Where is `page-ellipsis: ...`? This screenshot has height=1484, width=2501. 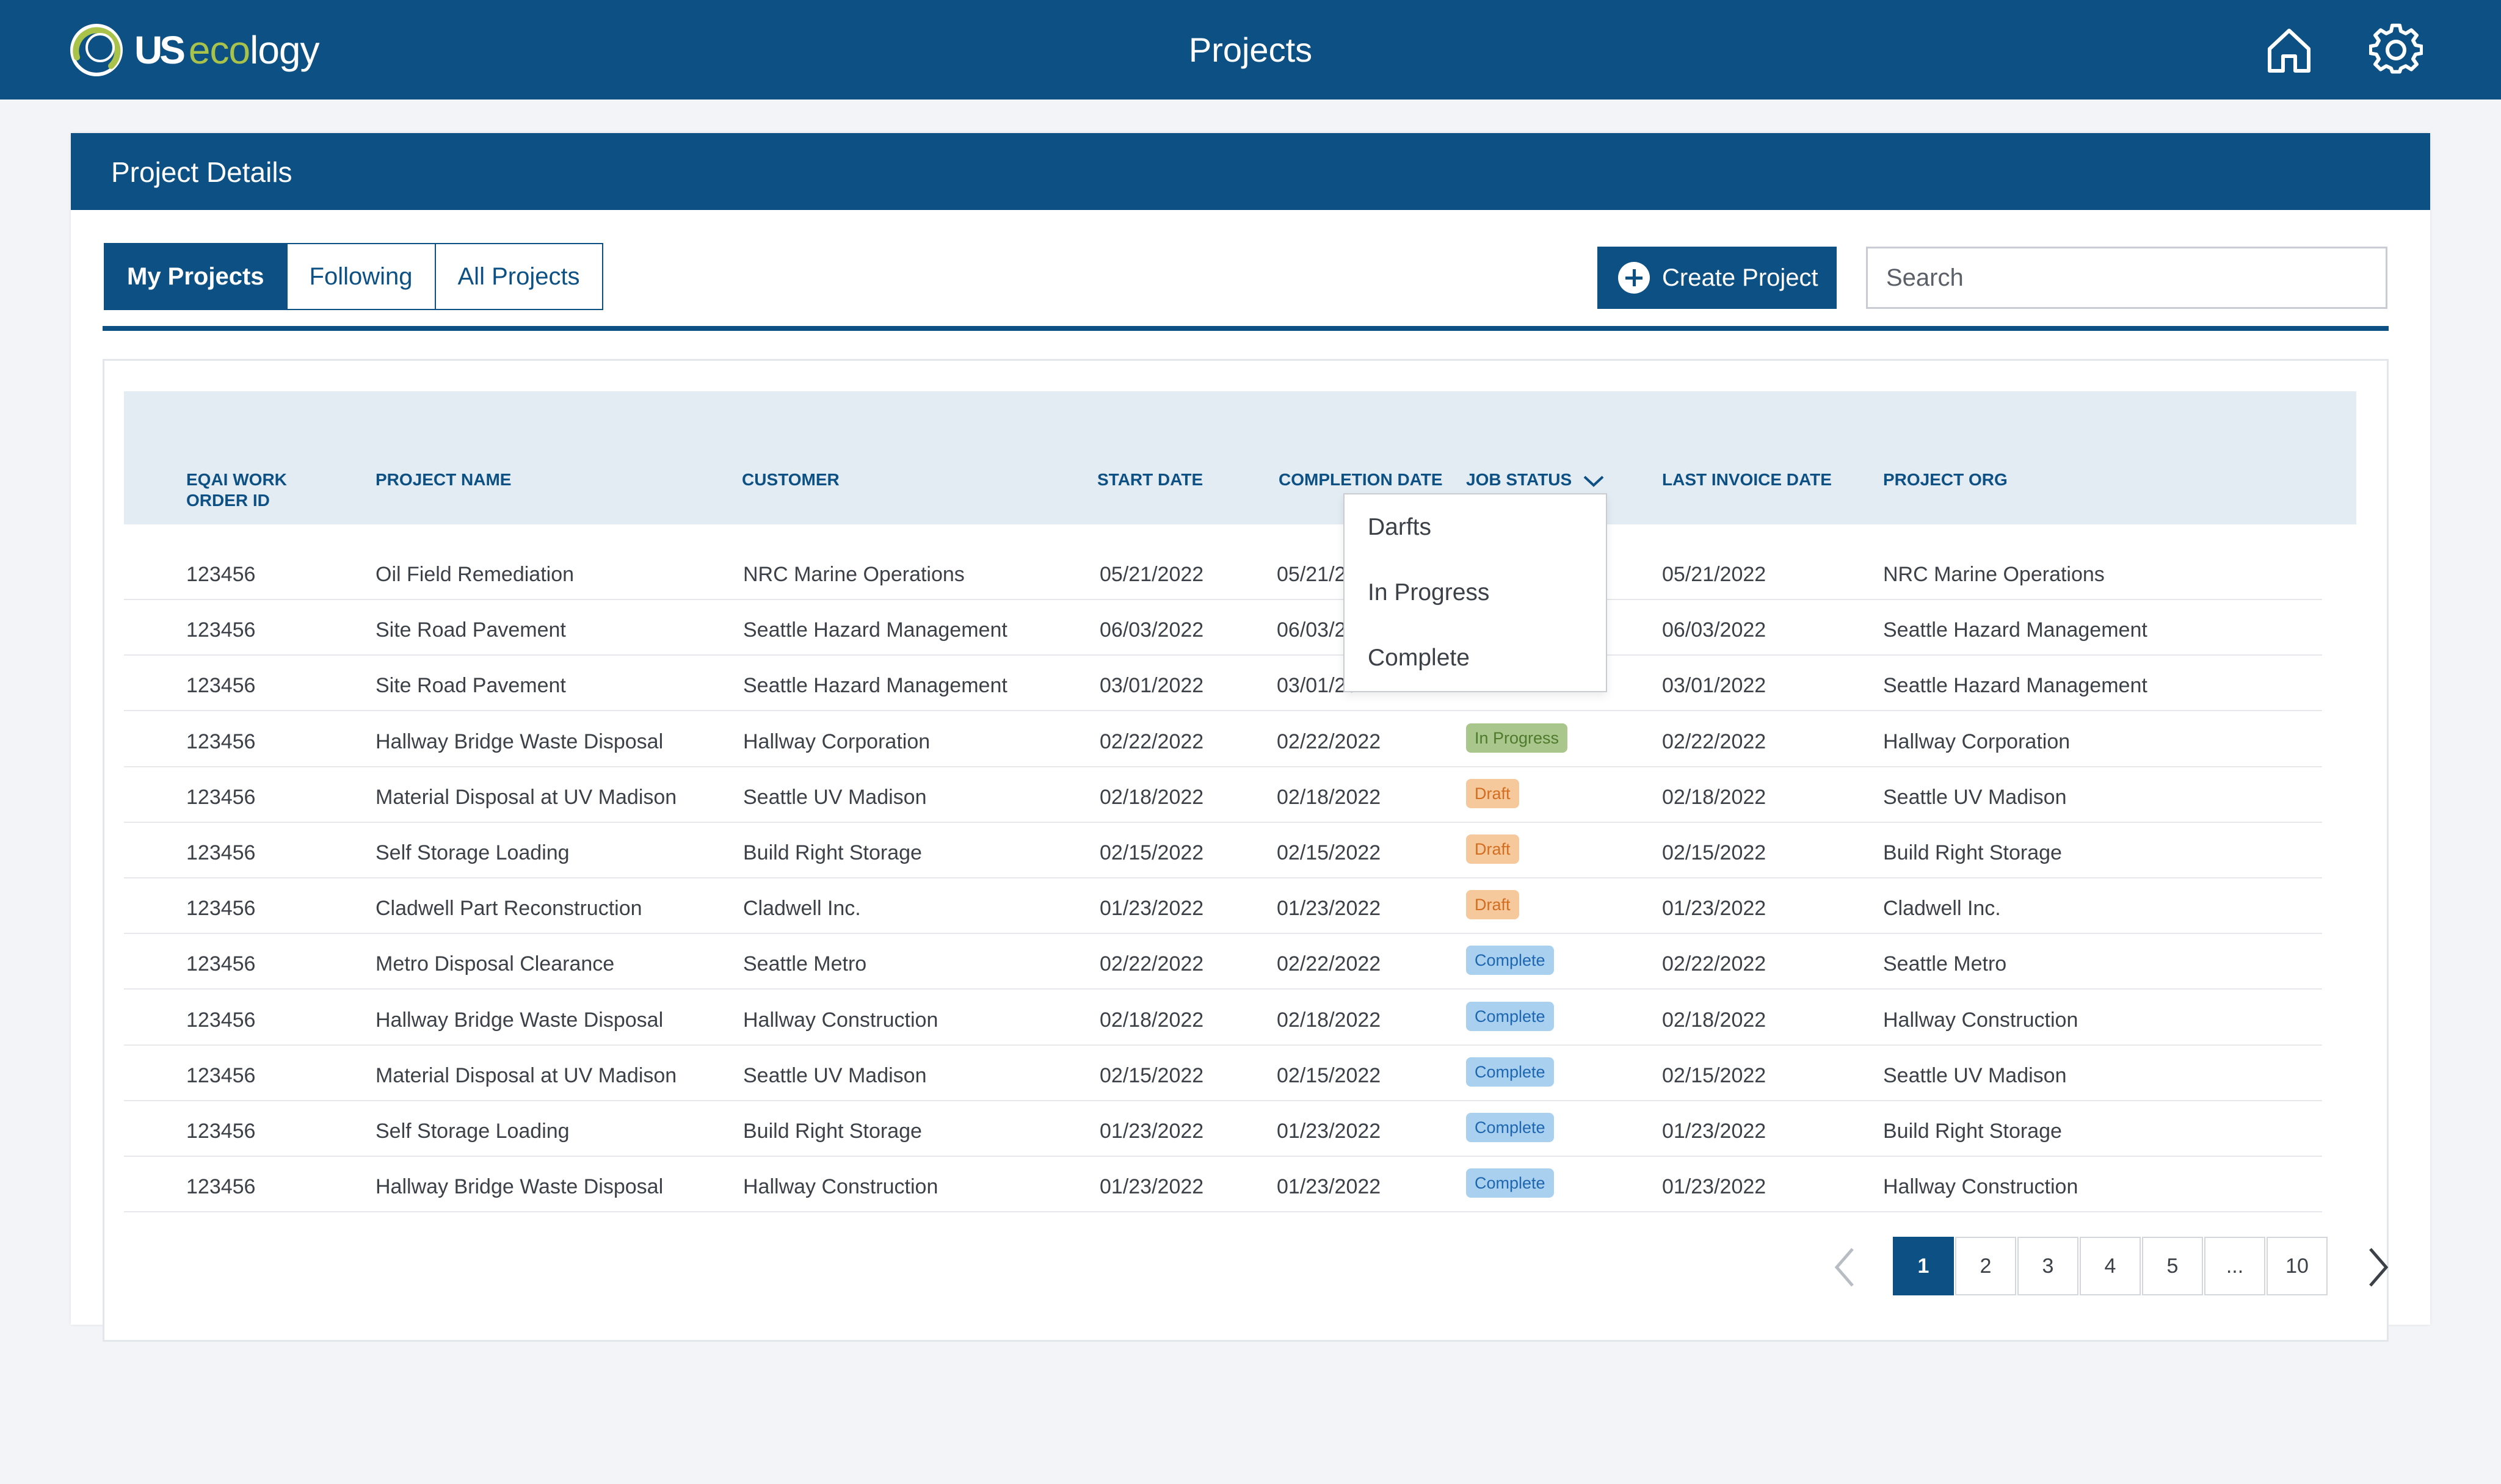 page-ellipsis: ... is located at coordinates (2234, 1266).